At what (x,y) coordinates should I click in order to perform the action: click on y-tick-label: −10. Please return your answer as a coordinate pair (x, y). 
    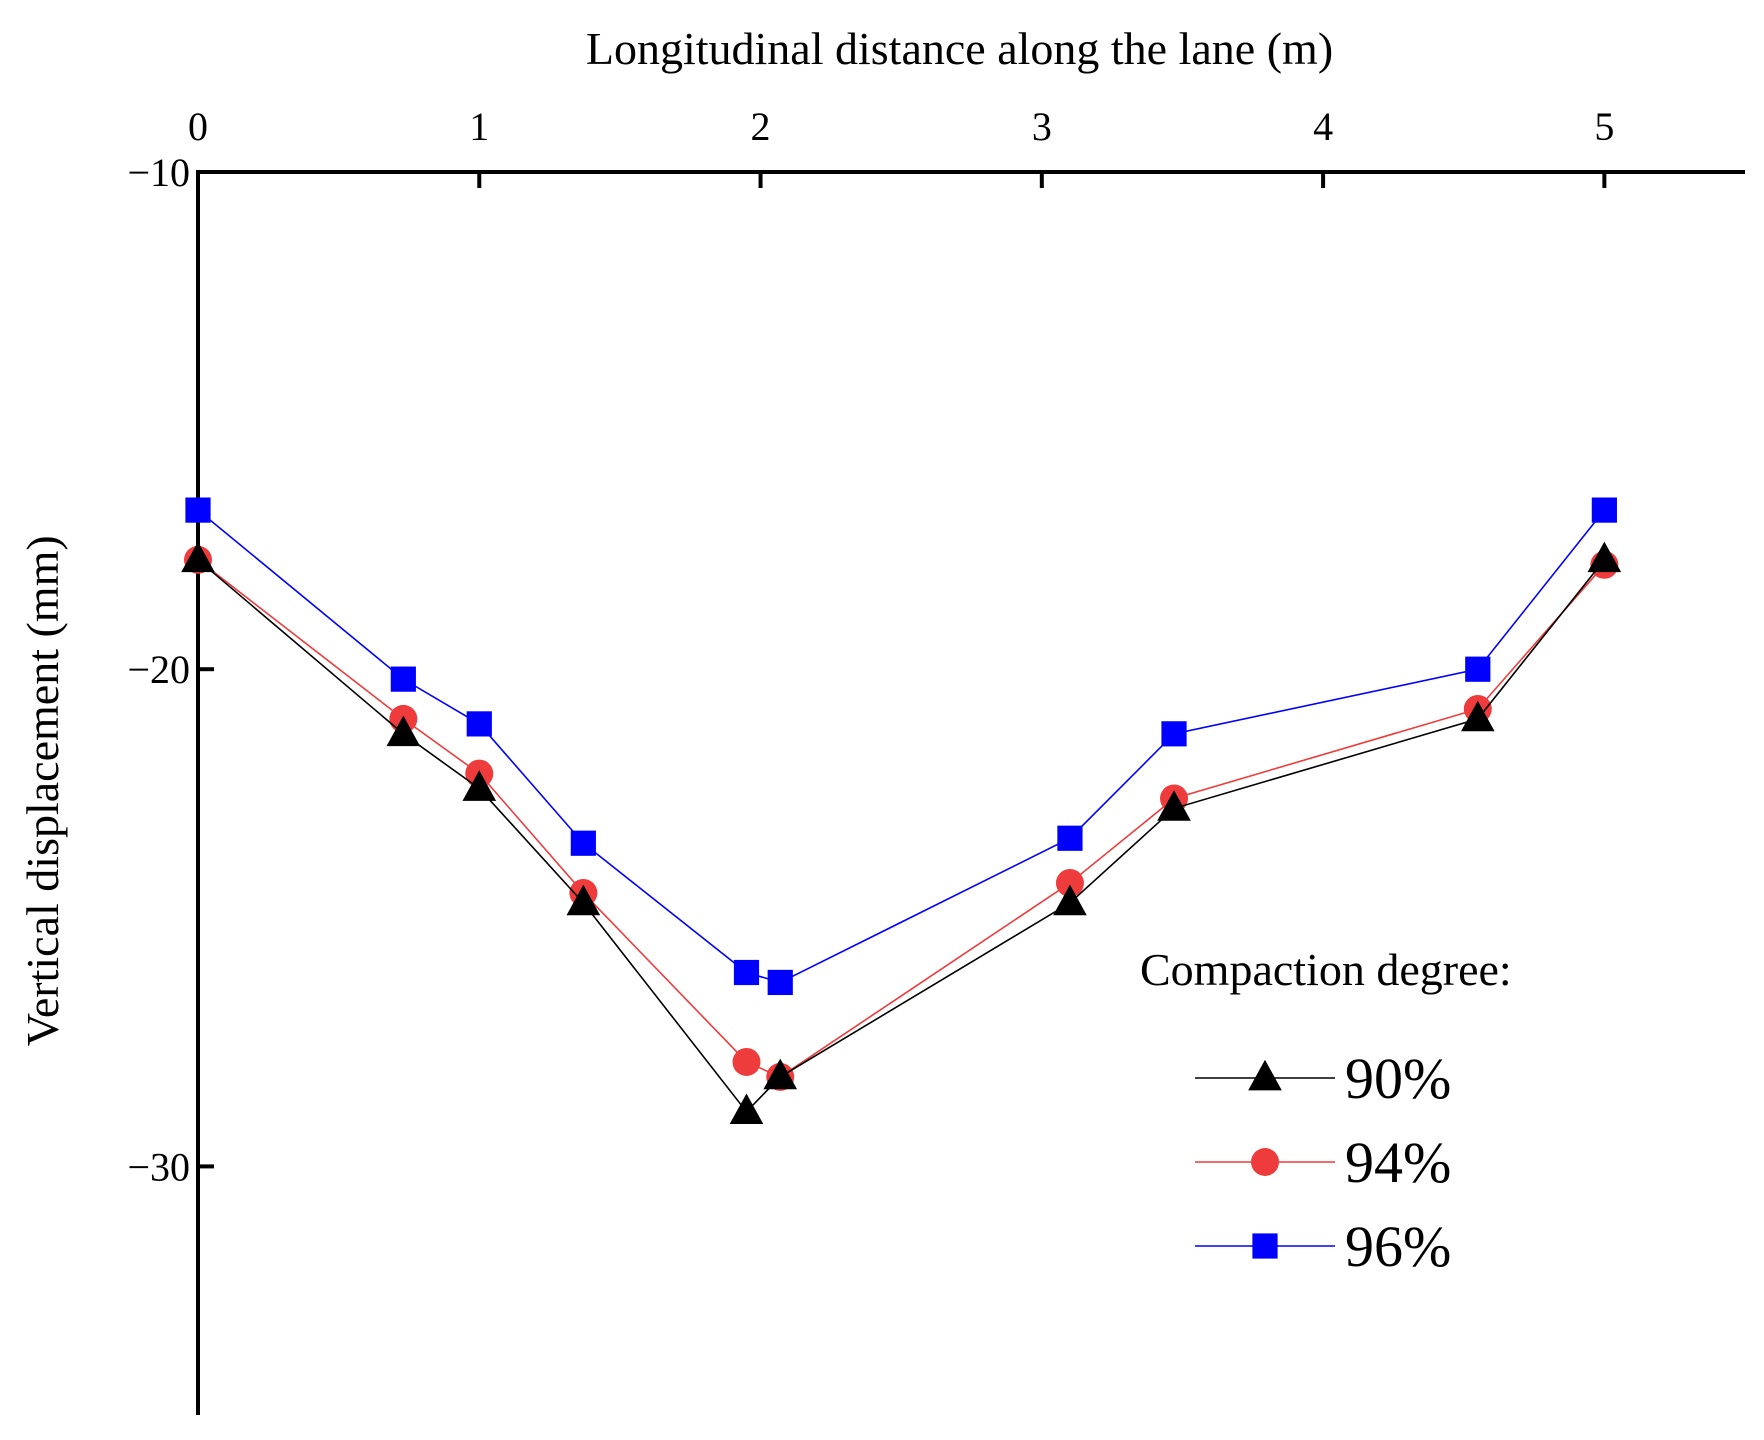
    Looking at the image, I should click on (158, 172).